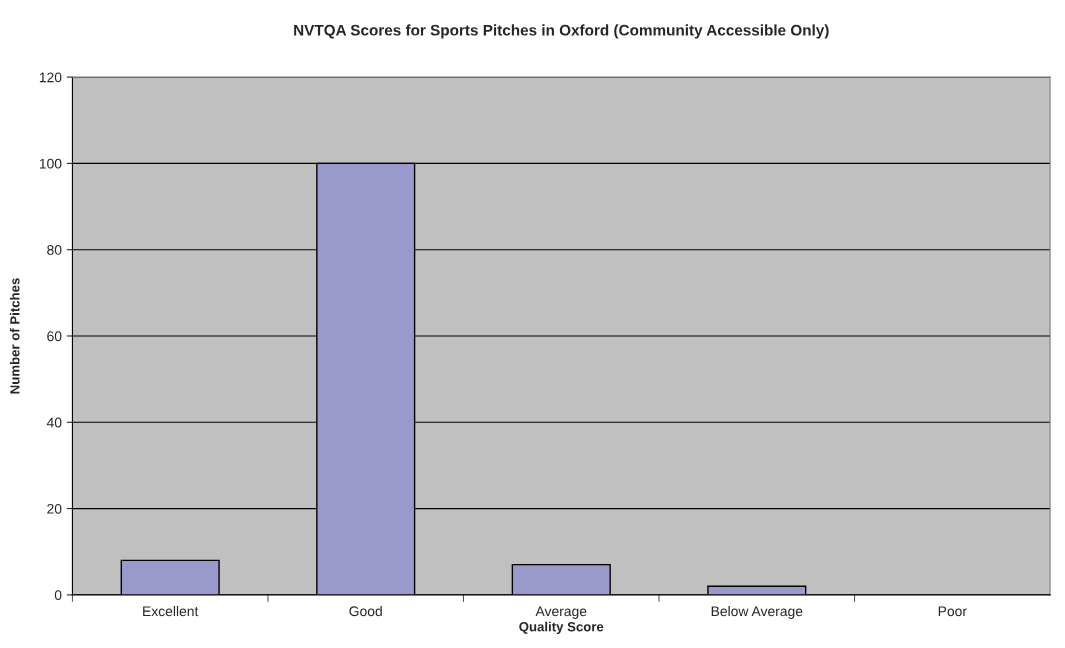 The width and height of the screenshot is (1065, 648). I want to click on y-tick-label: 40, so click(54, 422).